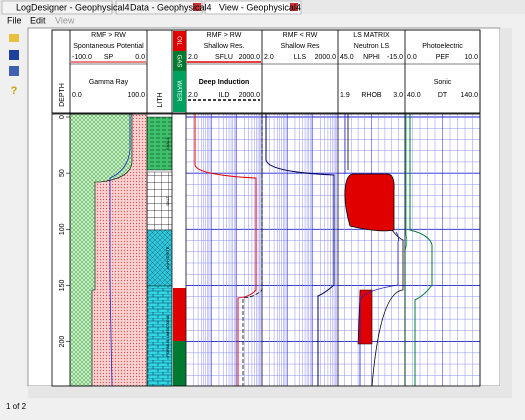 The width and height of the screenshot is (525, 420). What do you see at coordinates (82, 57) in the screenshot?
I see `scale-min: -100.0` at bounding box center [82, 57].